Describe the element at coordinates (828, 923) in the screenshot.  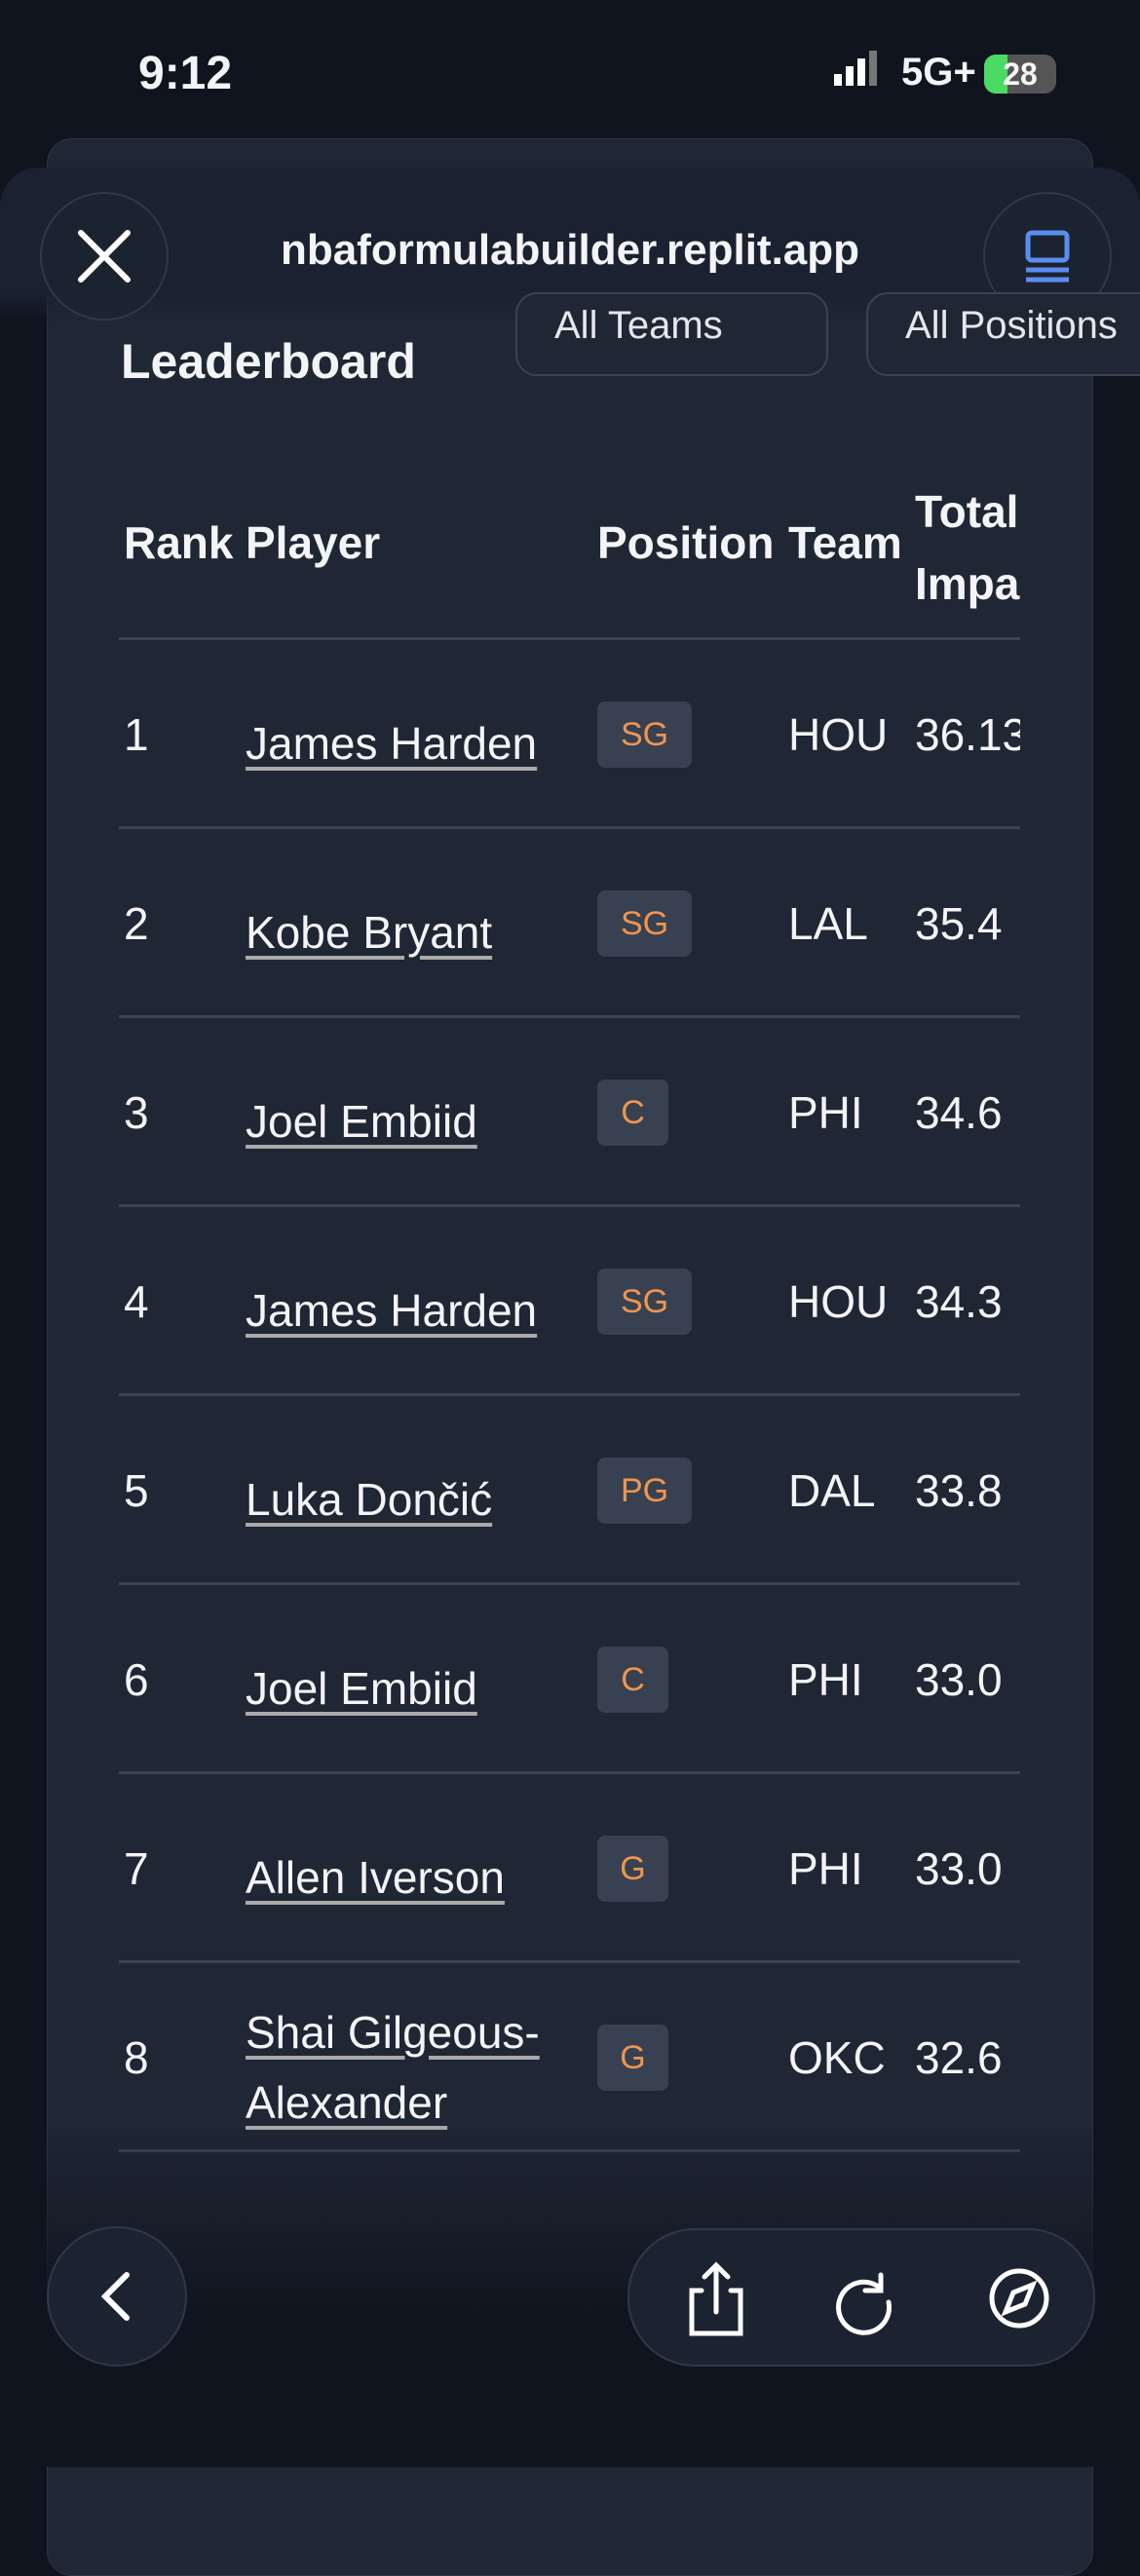
I see `team: LAL` at that location.